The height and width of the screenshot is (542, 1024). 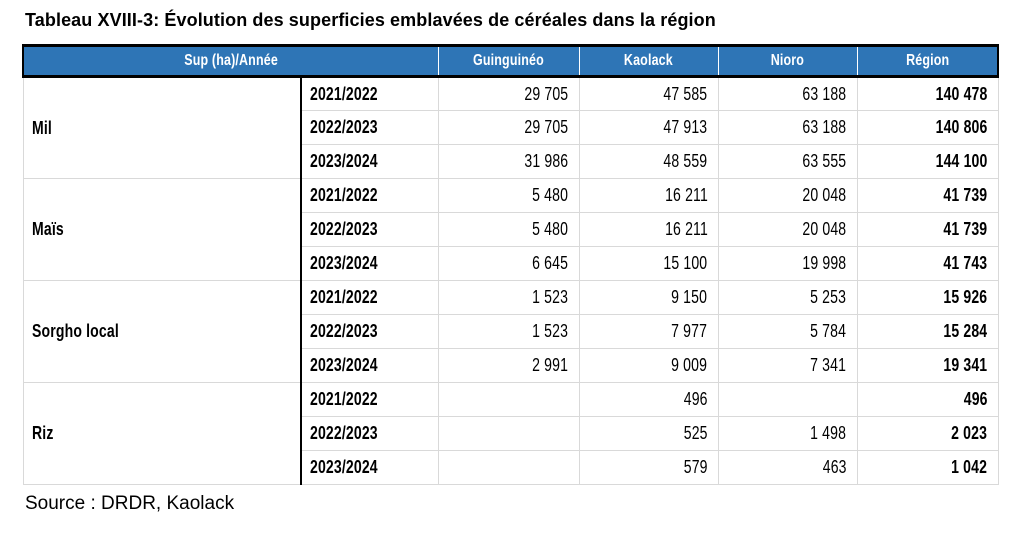 I want to click on region-total-cell: 15 284, so click(x=927, y=331).